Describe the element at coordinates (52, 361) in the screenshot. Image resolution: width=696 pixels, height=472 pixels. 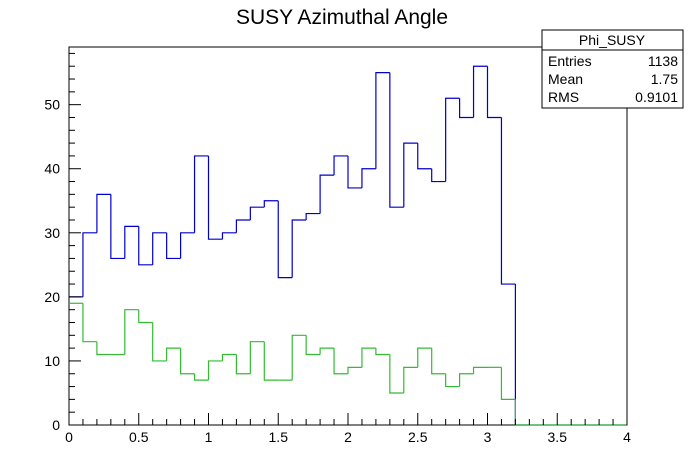
I see `y-tick-label: 10` at that location.